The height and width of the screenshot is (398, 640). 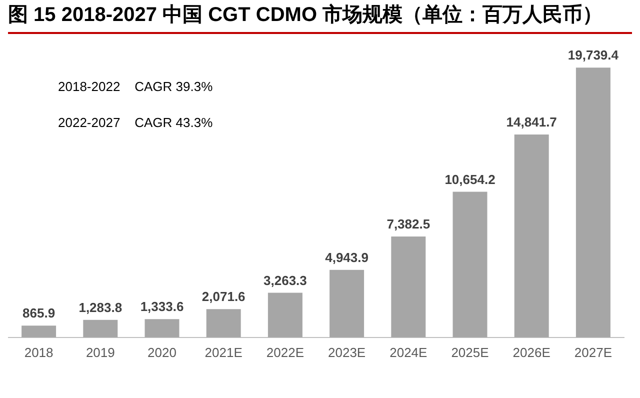 What do you see at coordinates (162, 306) in the screenshot?
I see `data-label: 1,333.6` at bounding box center [162, 306].